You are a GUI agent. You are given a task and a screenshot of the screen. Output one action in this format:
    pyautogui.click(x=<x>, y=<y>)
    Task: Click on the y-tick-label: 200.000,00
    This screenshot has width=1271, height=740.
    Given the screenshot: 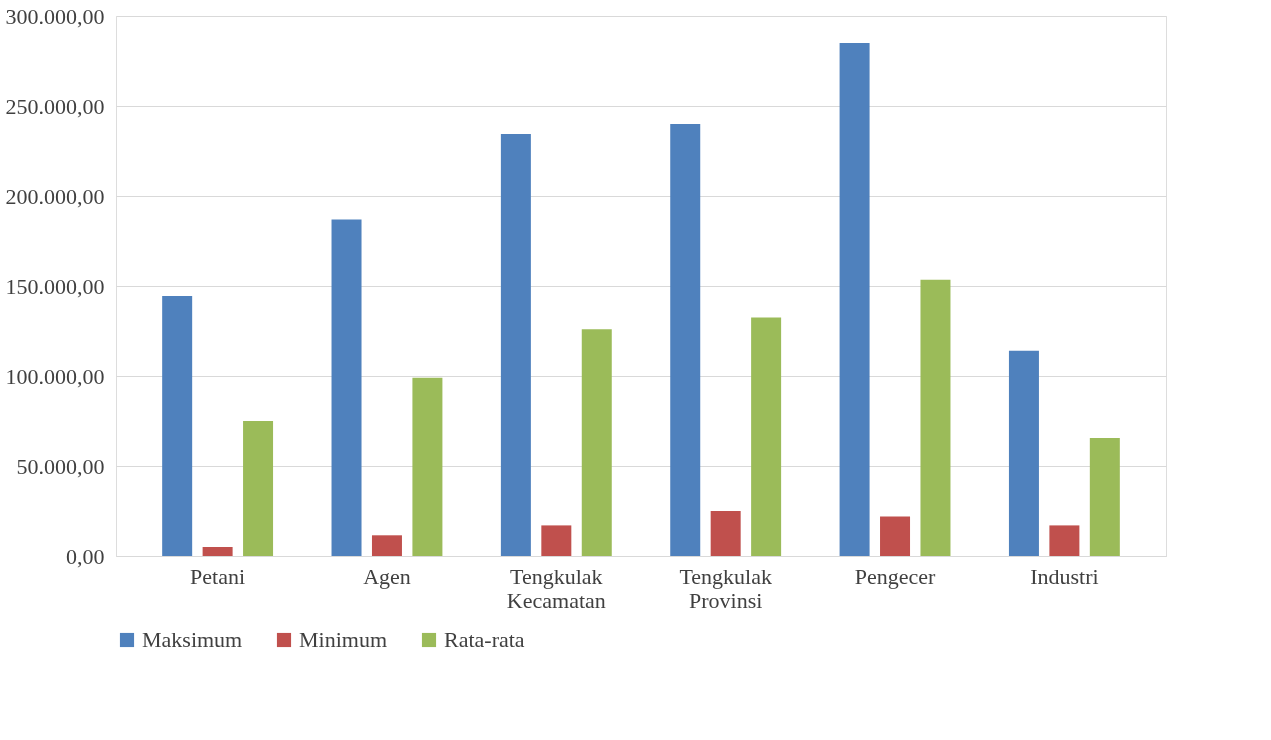 What is the action you would take?
    pyautogui.click(x=55, y=196)
    